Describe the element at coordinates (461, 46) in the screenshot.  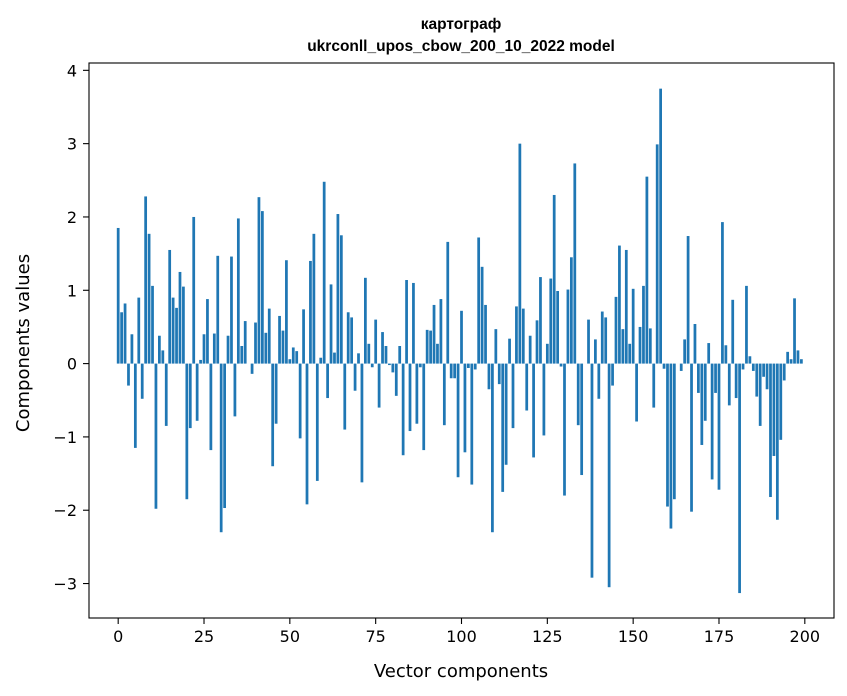
I see `chart-title-line-2: ukrconll_upos_cbow_200_10_2022 model` at that location.